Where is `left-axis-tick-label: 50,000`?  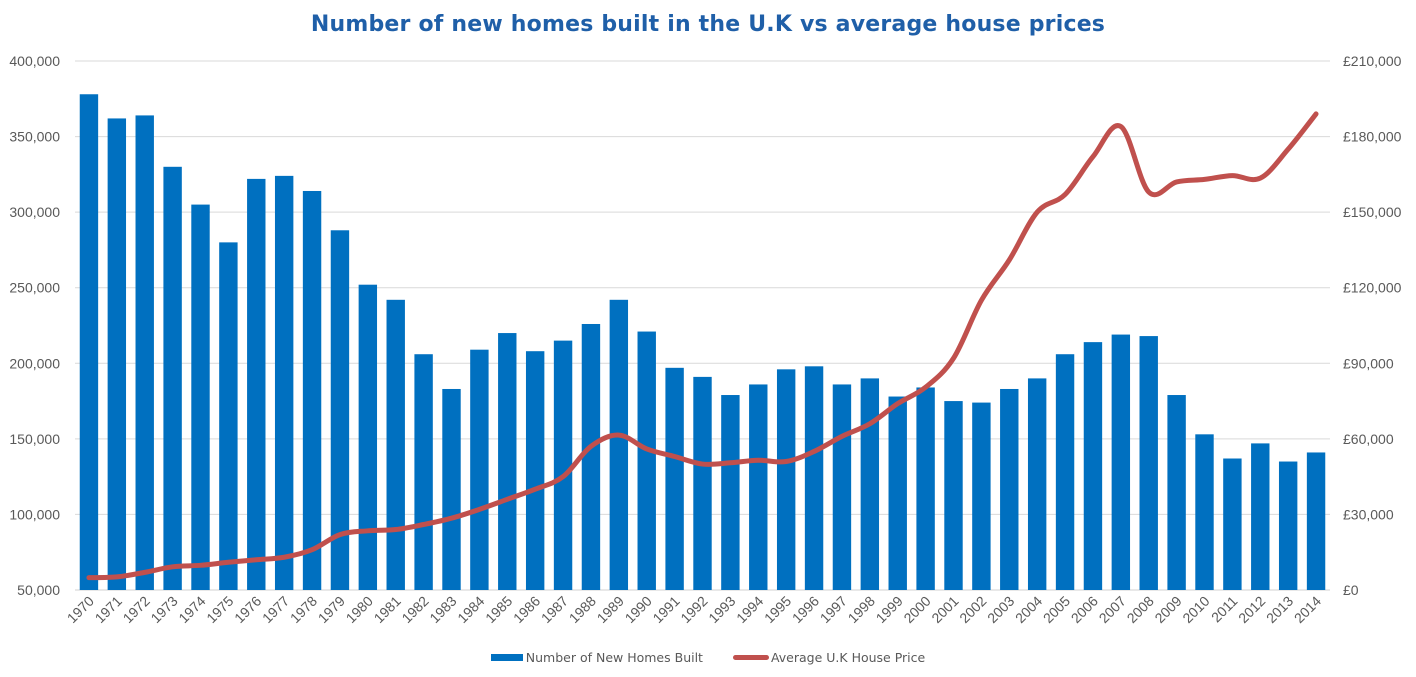 left-axis-tick-label: 50,000 is located at coordinates (38, 590).